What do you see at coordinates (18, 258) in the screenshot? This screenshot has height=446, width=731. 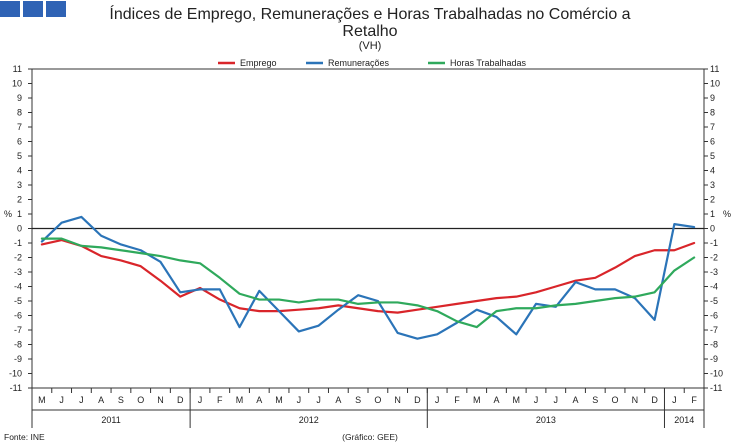 I see `y-tick-label-left: -2` at bounding box center [18, 258].